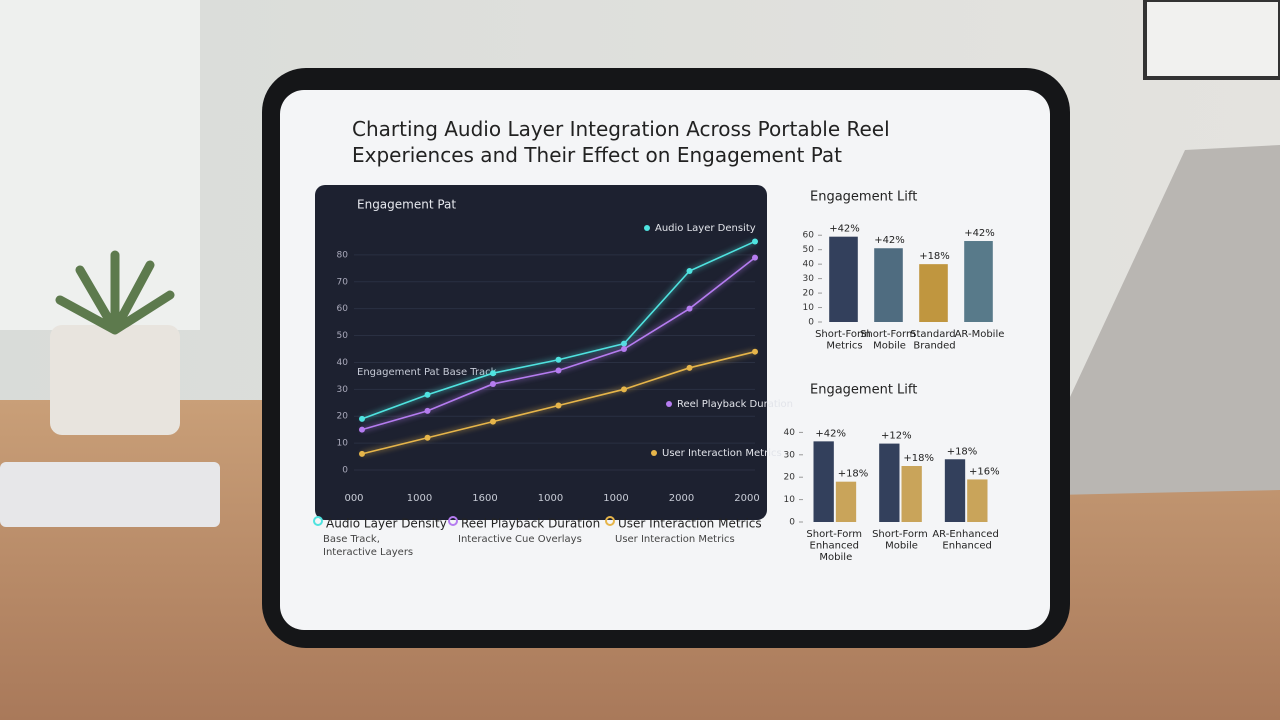  I want to click on x-tick-label: Short-Form Metrics, so click(844, 340).